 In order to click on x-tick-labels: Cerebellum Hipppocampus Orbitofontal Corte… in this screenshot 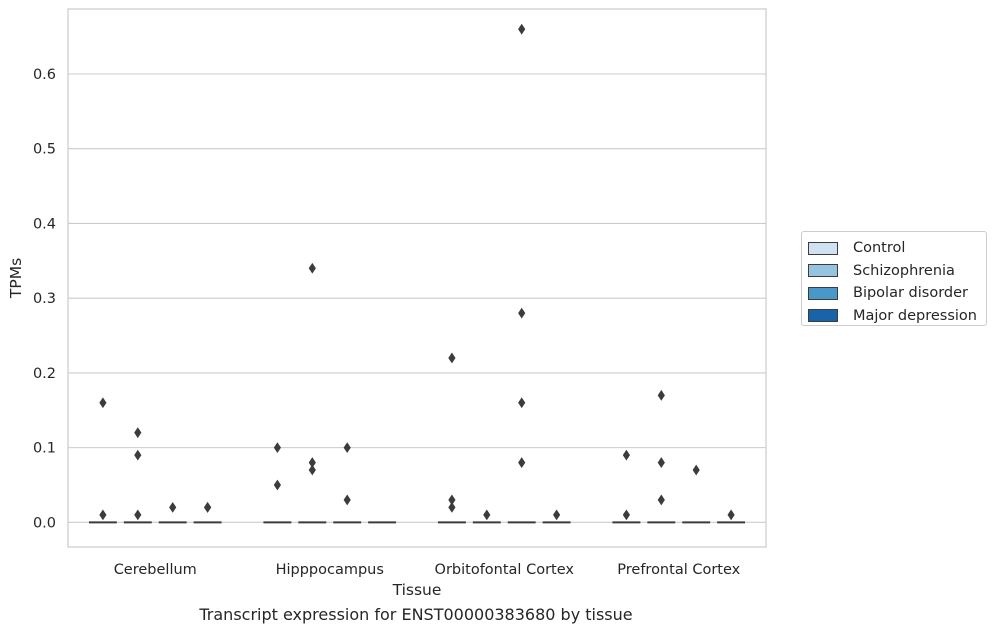, I will do `click(427, 570)`.